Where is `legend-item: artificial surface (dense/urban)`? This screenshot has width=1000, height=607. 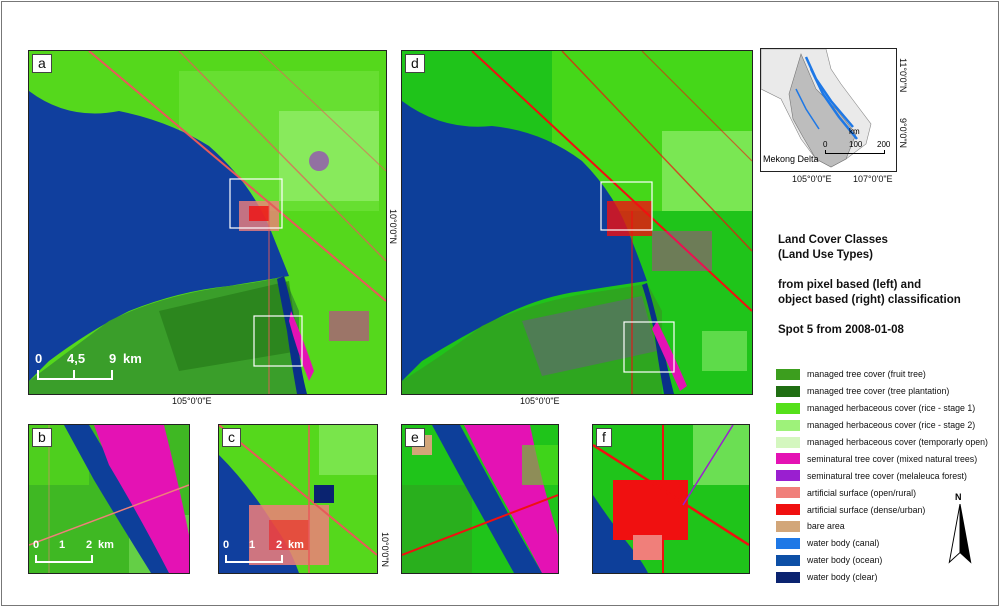 legend-item: artificial surface (dense/urban) is located at coordinates (882, 509).